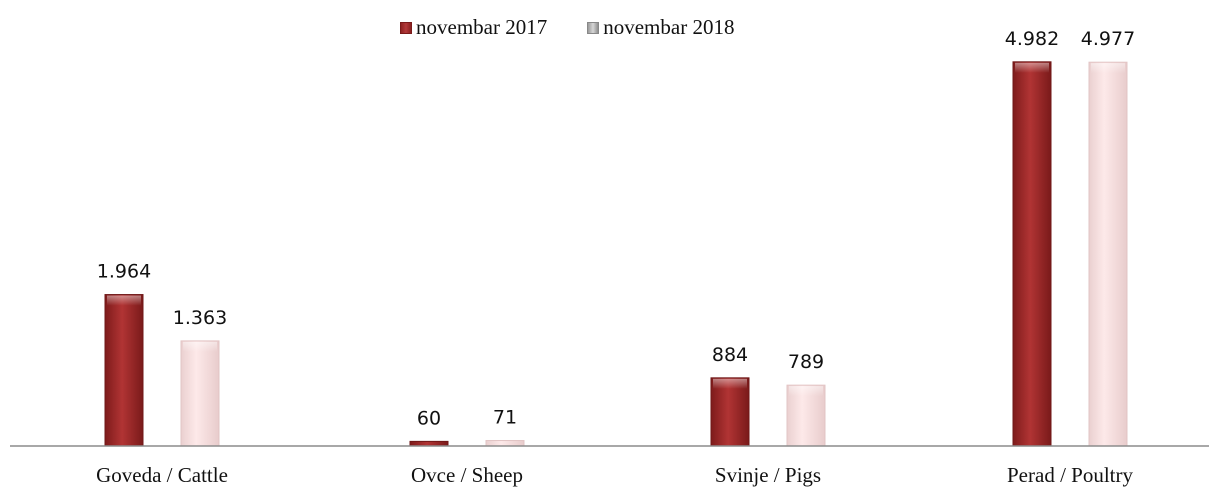 This screenshot has width=1209, height=494. Describe the element at coordinates (730, 355) in the screenshot. I see `value-label-1-3: 884` at that location.